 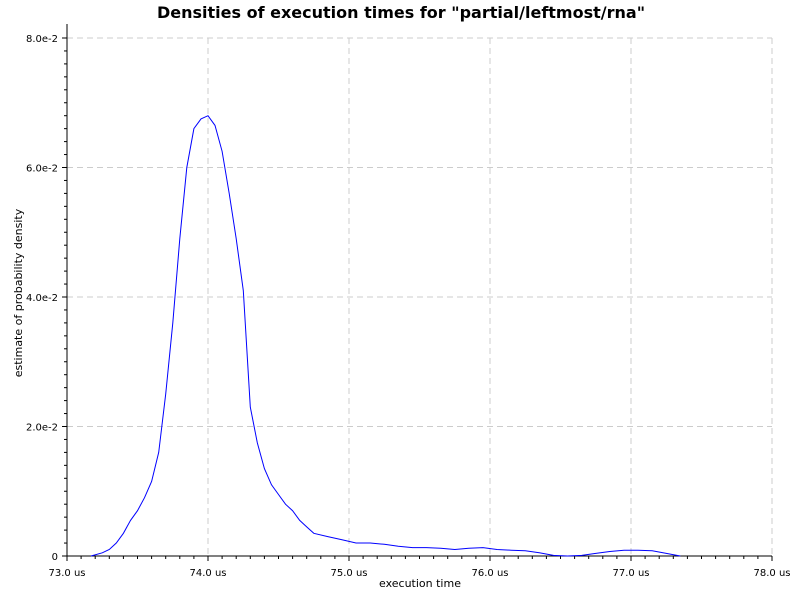 What do you see at coordinates (42, 298) in the screenshot?
I see `y-tick-label: 4.0e-2` at bounding box center [42, 298].